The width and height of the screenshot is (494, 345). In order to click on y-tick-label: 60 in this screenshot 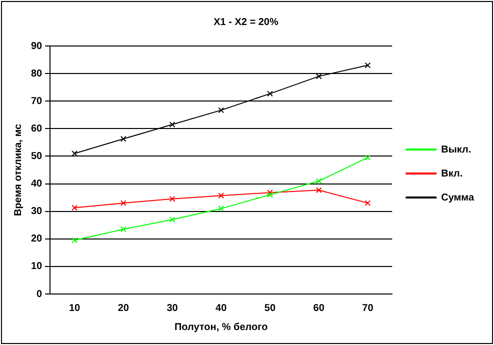, I will do `click(37, 128)`.